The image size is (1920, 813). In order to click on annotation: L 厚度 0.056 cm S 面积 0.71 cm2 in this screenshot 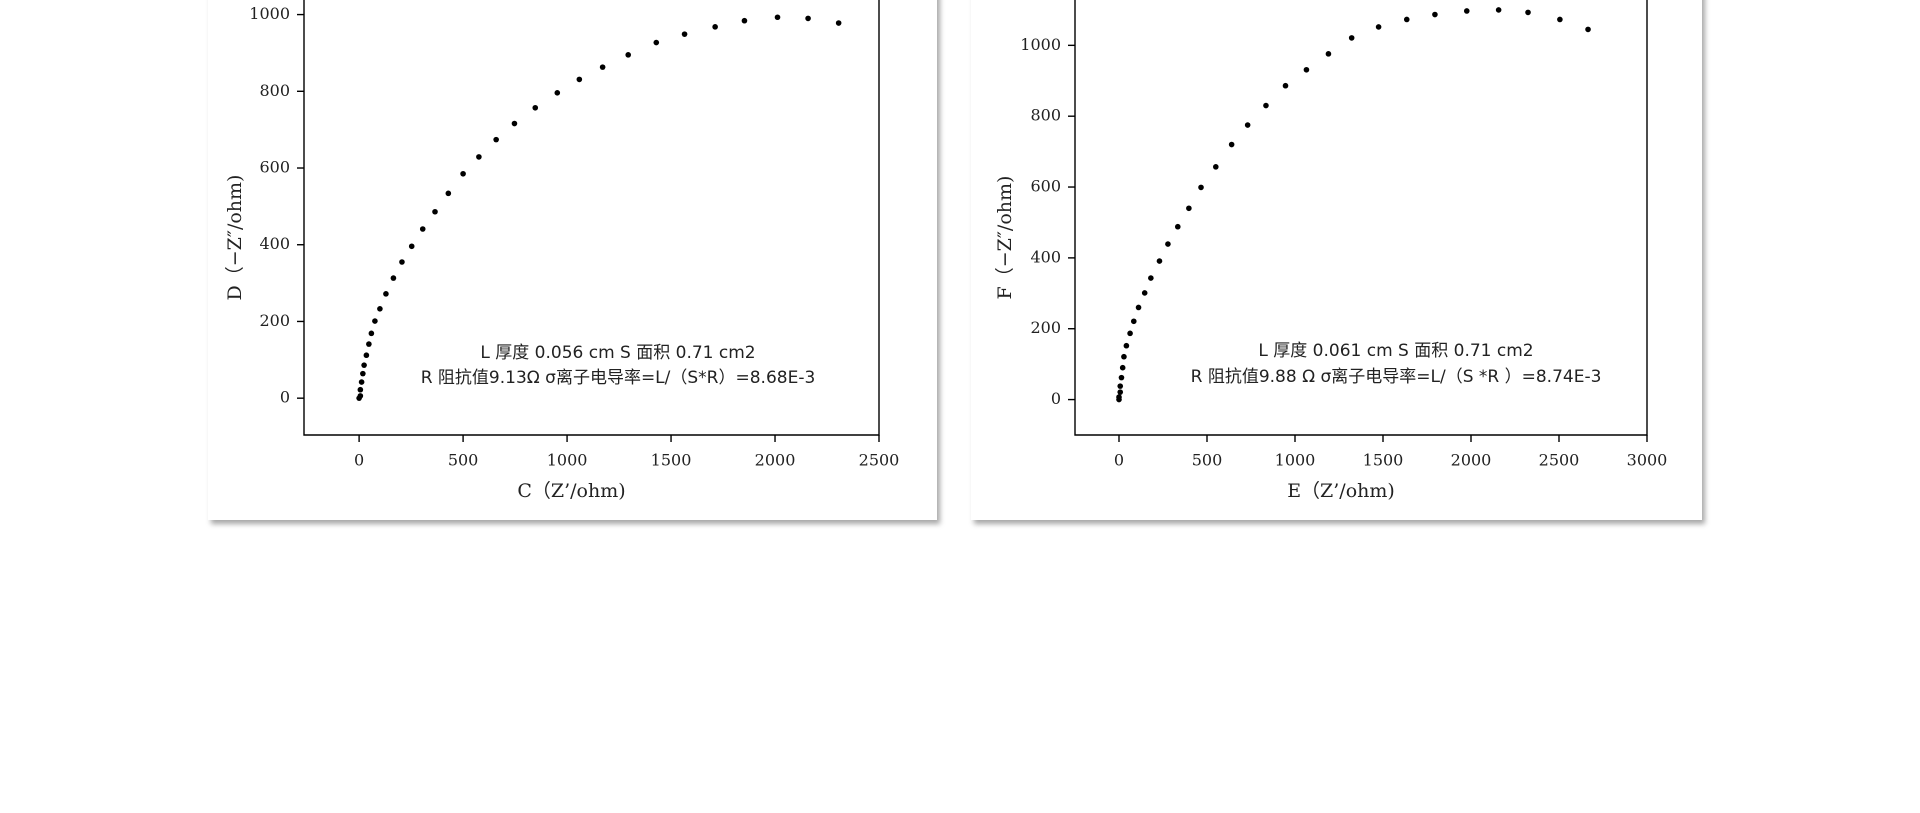, I will do `click(617, 353)`.